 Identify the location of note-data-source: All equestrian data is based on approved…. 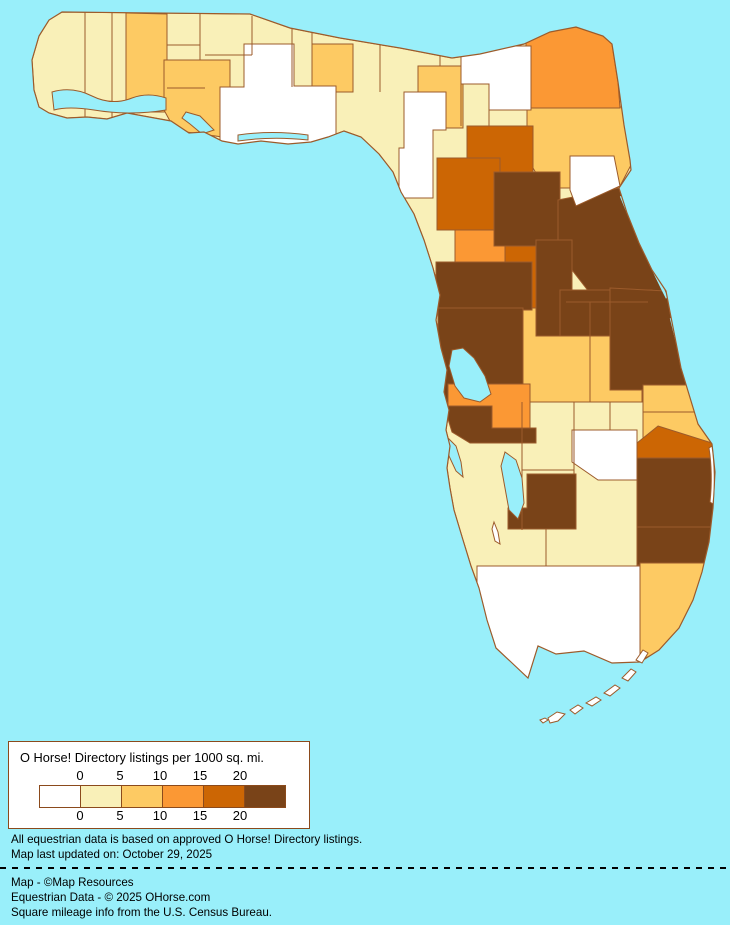
(187, 839).